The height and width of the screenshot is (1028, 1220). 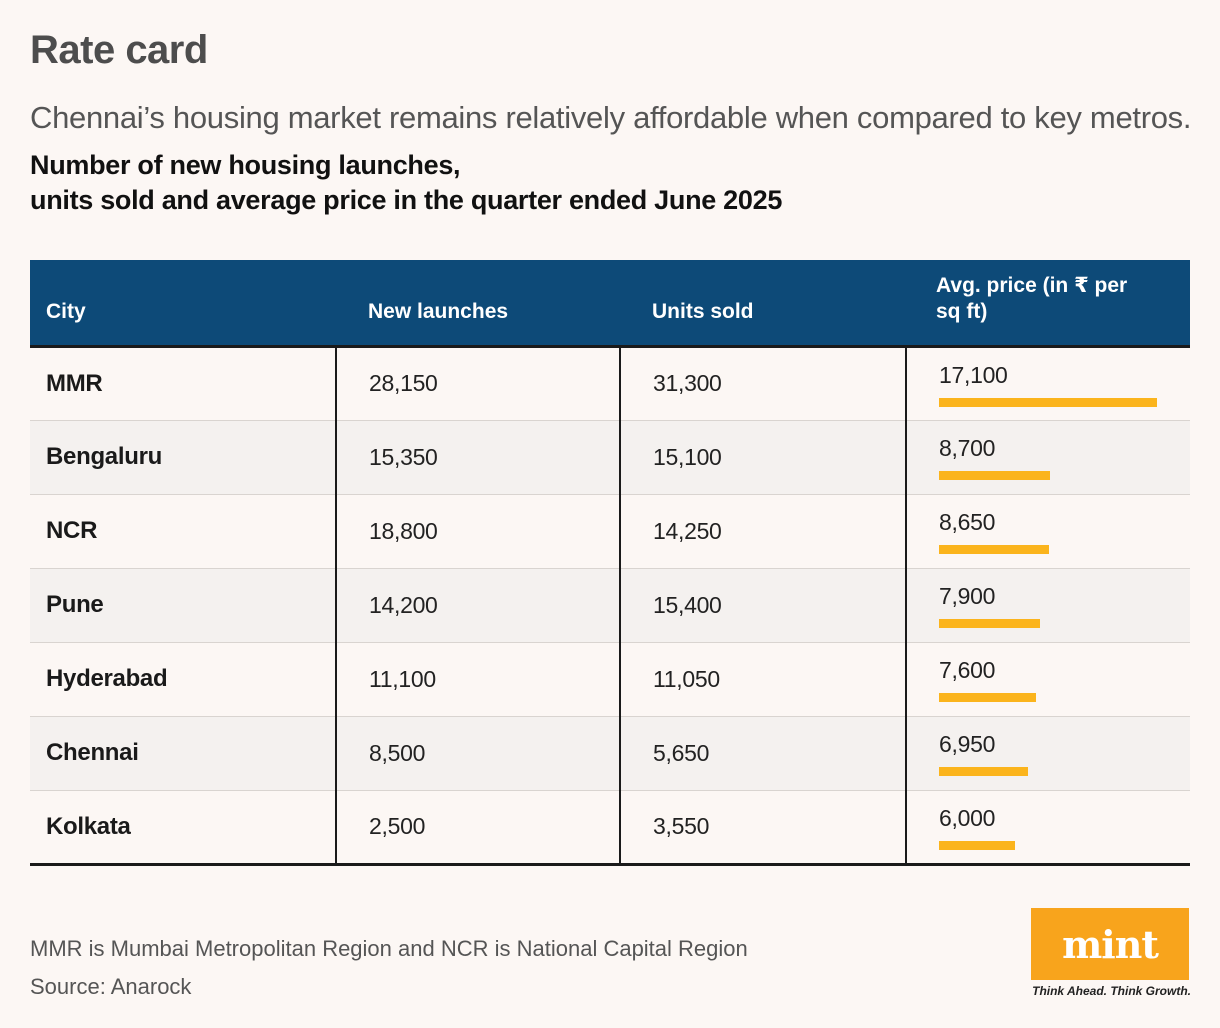 What do you see at coordinates (1047, 383) in the screenshot?
I see `cell-avg-price: 17,100` at bounding box center [1047, 383].